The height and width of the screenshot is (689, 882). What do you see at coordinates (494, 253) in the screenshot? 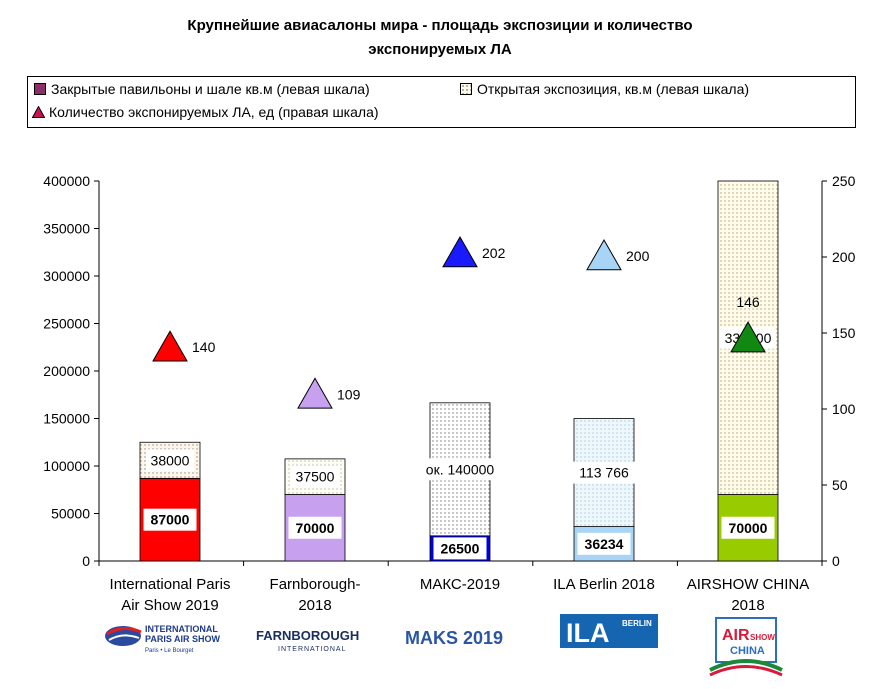
I see `data-label-aircraft-count: 202` at bounding box center [494, 253].